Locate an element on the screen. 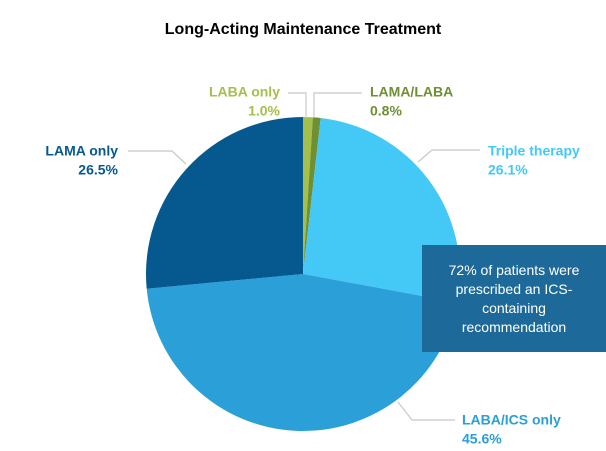 The height and width of the screenshot is (451, 606). slice-label: LAMA only is located at coordinates (81, 151).